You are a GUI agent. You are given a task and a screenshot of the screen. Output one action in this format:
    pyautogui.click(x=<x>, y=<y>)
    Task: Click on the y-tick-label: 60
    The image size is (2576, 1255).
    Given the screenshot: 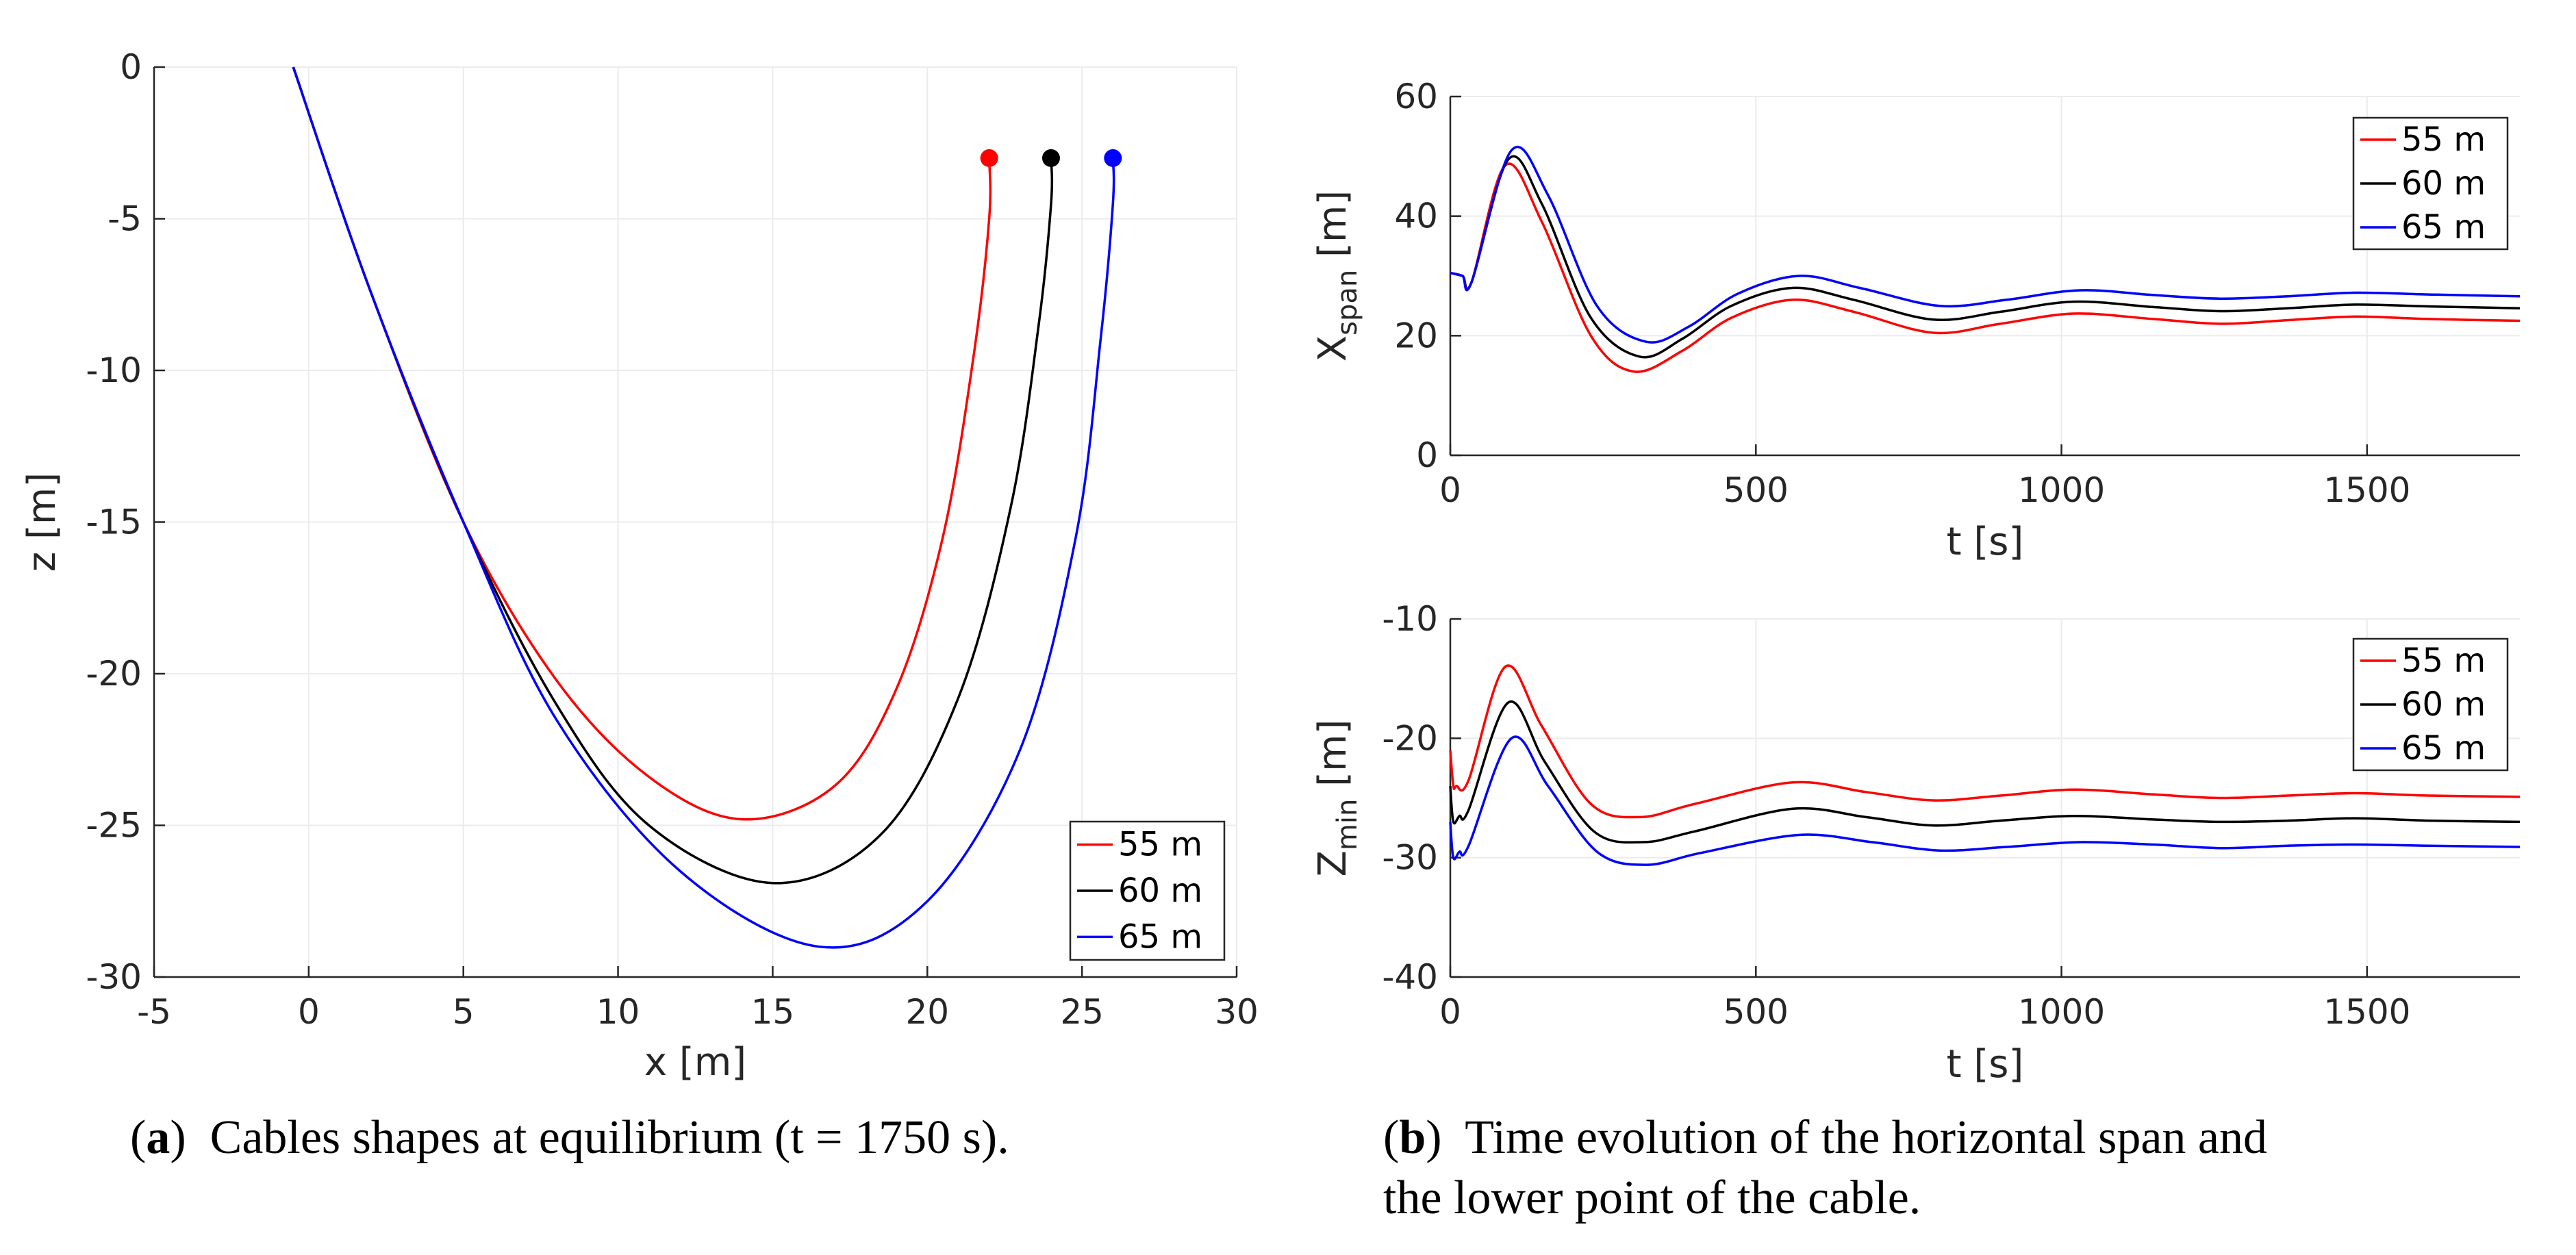 What is the action you would take?
    pyautogui.click(x=1416, y=96)
    